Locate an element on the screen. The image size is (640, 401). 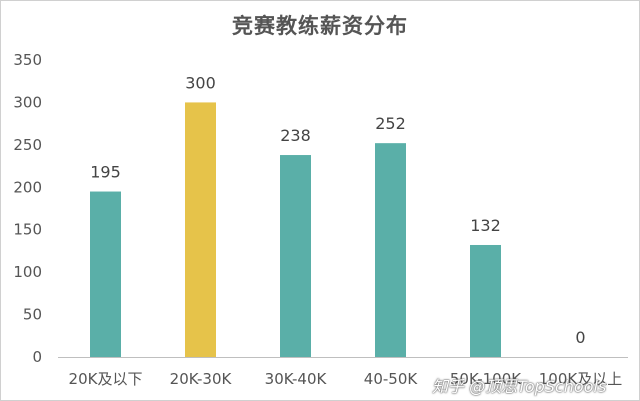
data-label-5: 0 is located at coordinates (580, 337).